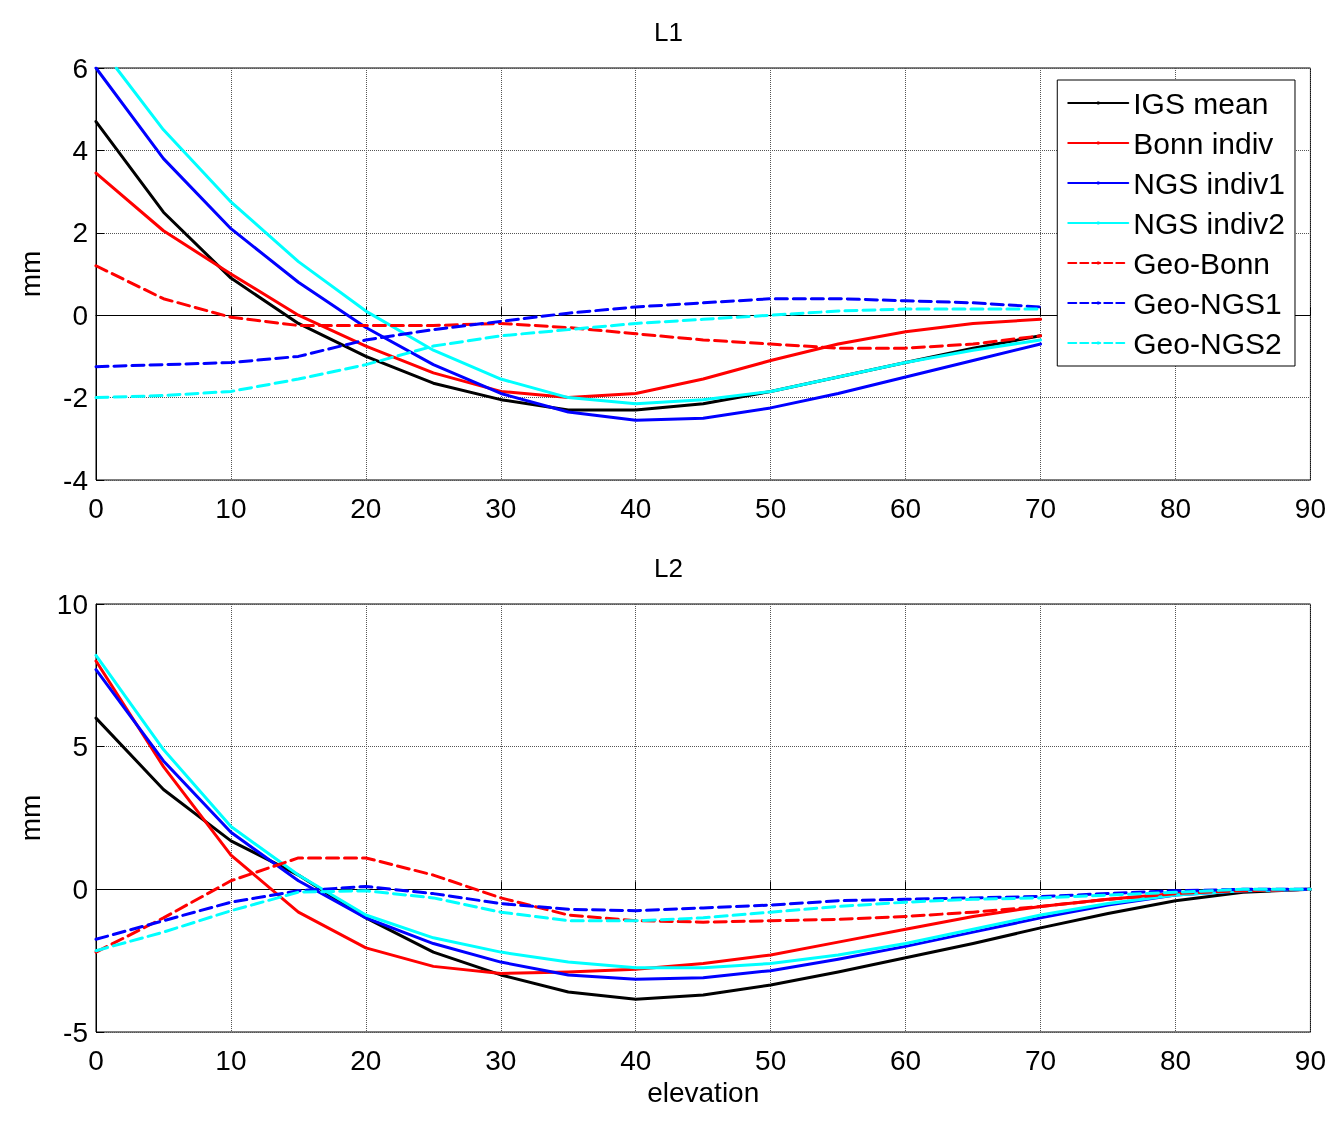 Image resolution: width=1337 pixels, height=1128 pixels. I want to click on line-series, so click(568, 285).